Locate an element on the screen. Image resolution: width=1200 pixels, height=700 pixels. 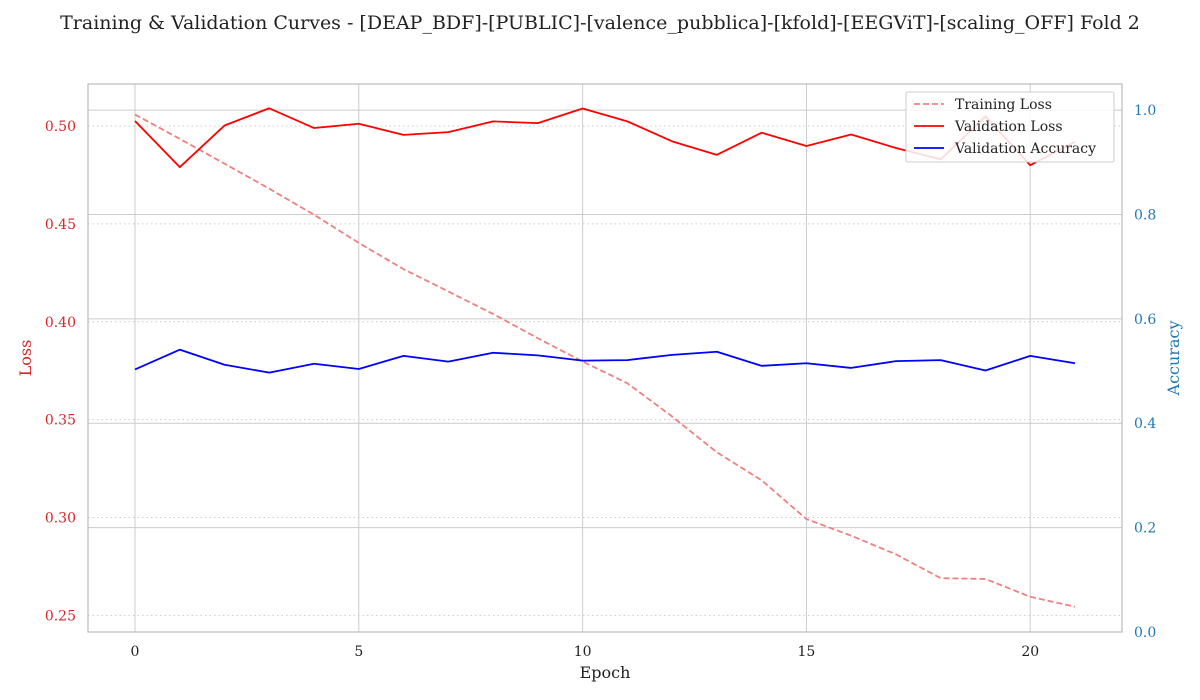
y-left-tick-label: 0.45 is located at coordinates (60, 225).